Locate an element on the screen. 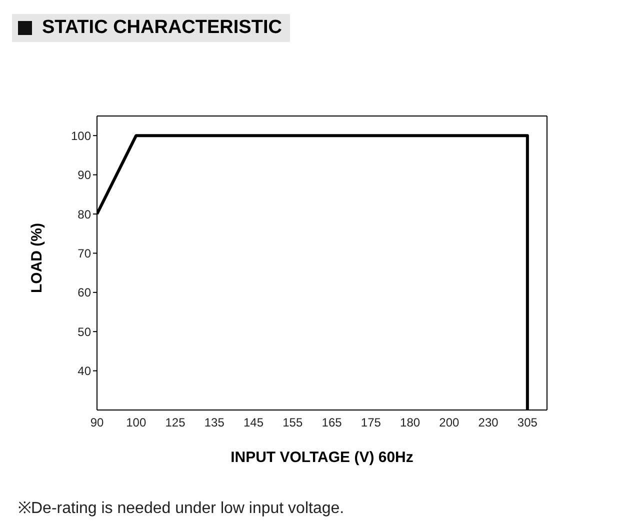 This screenshot has height=529, width=641. x-tick-label: 180 is located at coordinates (410, 423).